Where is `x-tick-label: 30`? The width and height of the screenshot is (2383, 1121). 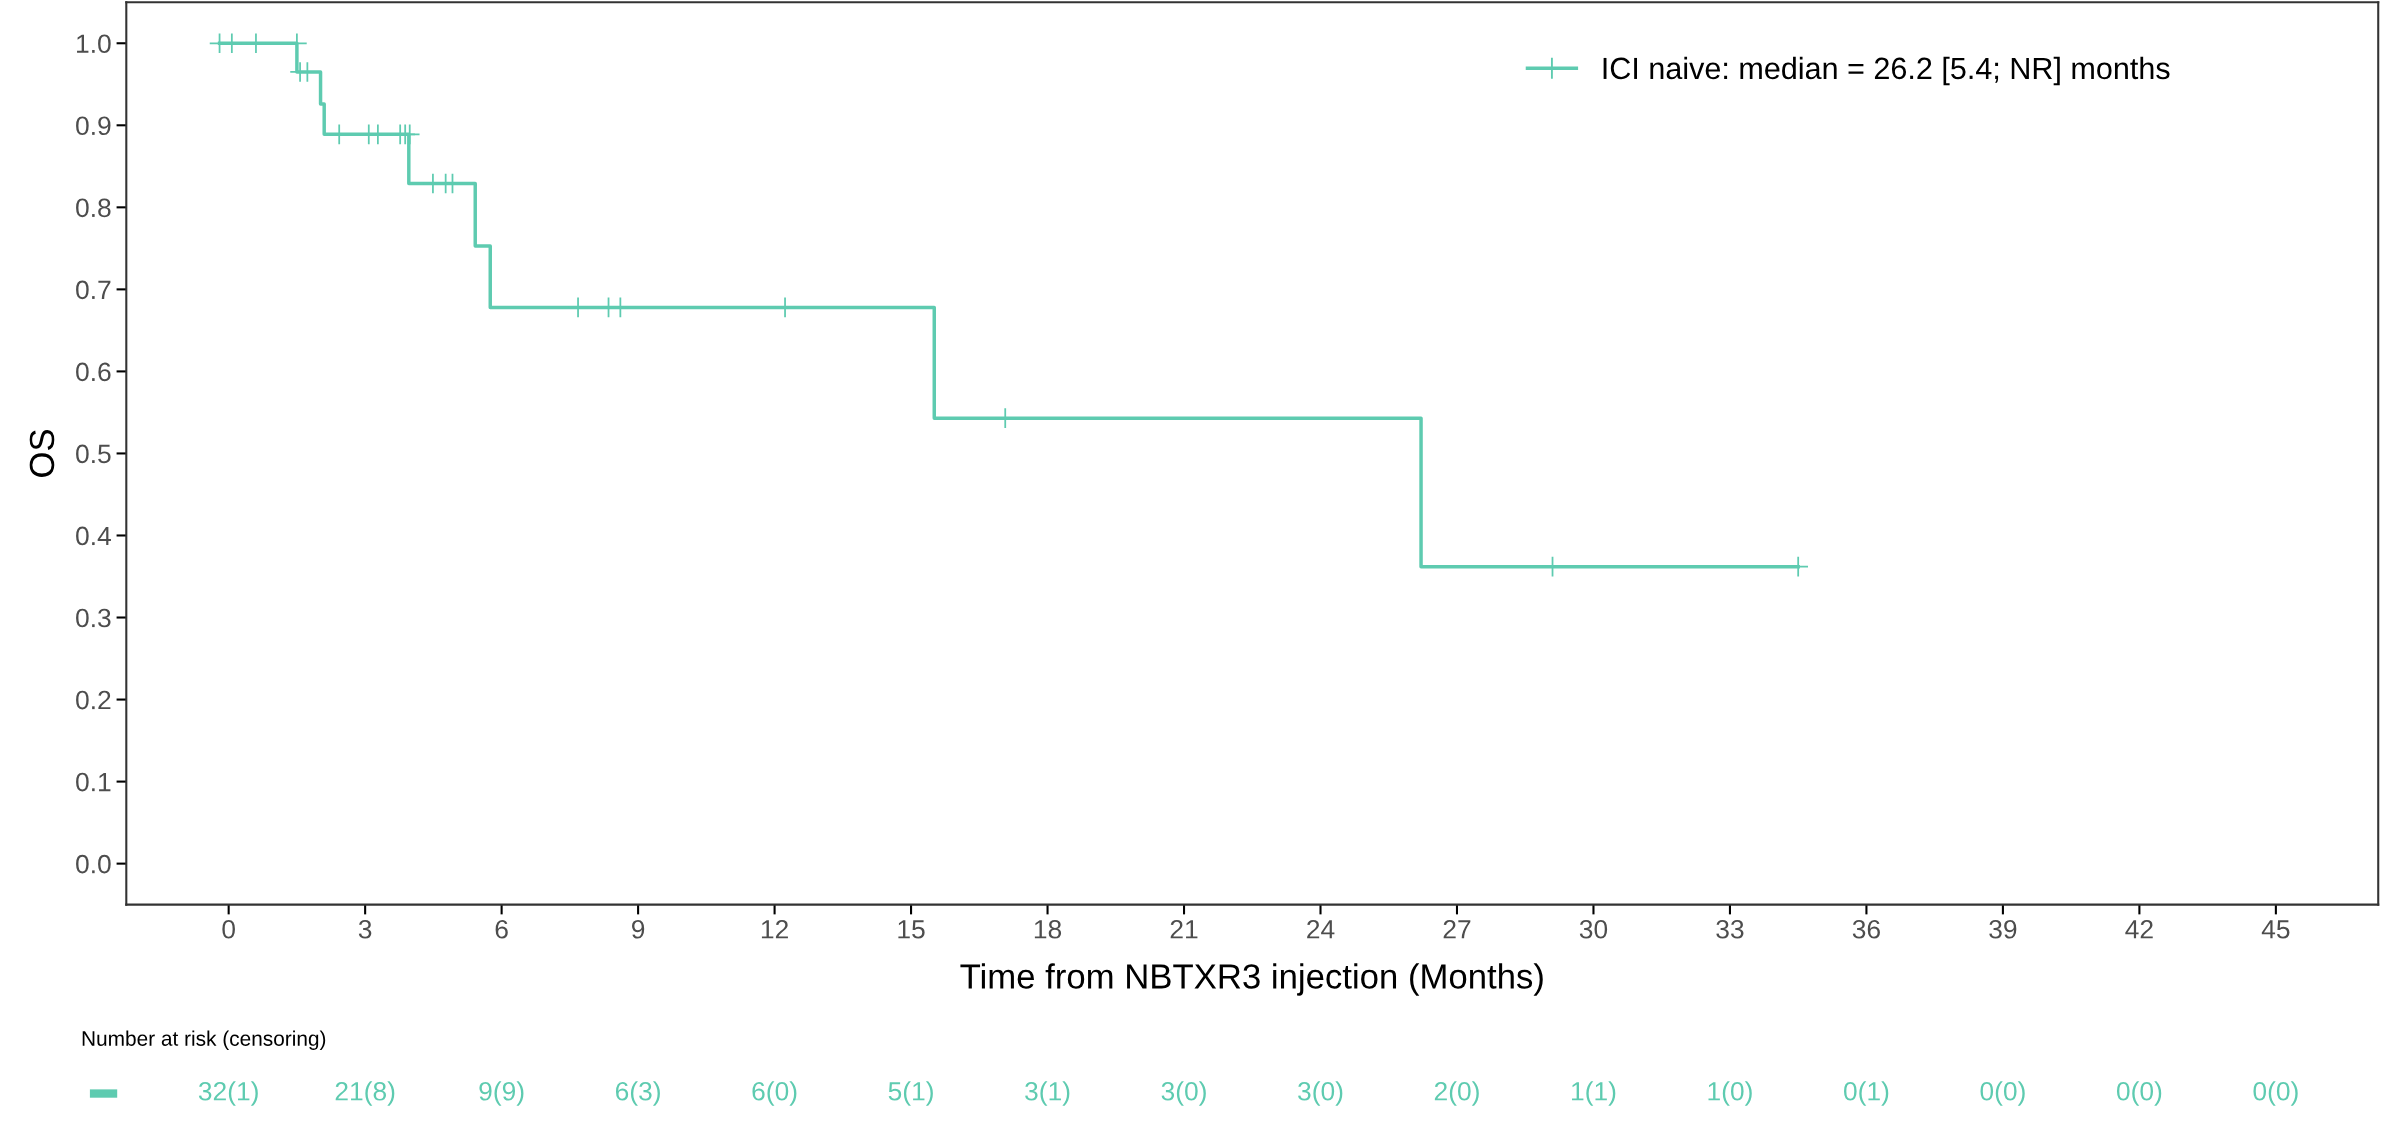
x-tick-label: 30 is located at coordinates (1593, 929).